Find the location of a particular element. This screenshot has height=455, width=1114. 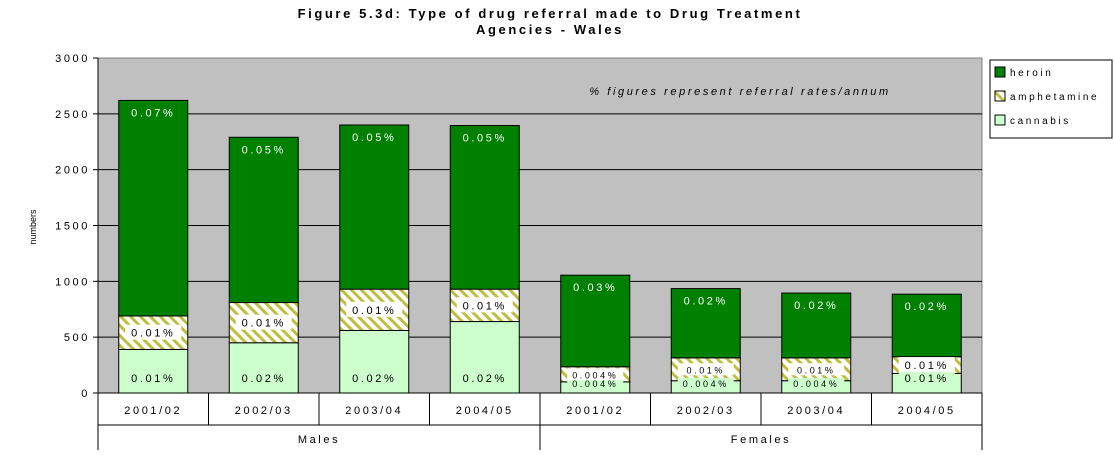

data-label-amphetamine: 0.004% is located at coordinates (595, 375).